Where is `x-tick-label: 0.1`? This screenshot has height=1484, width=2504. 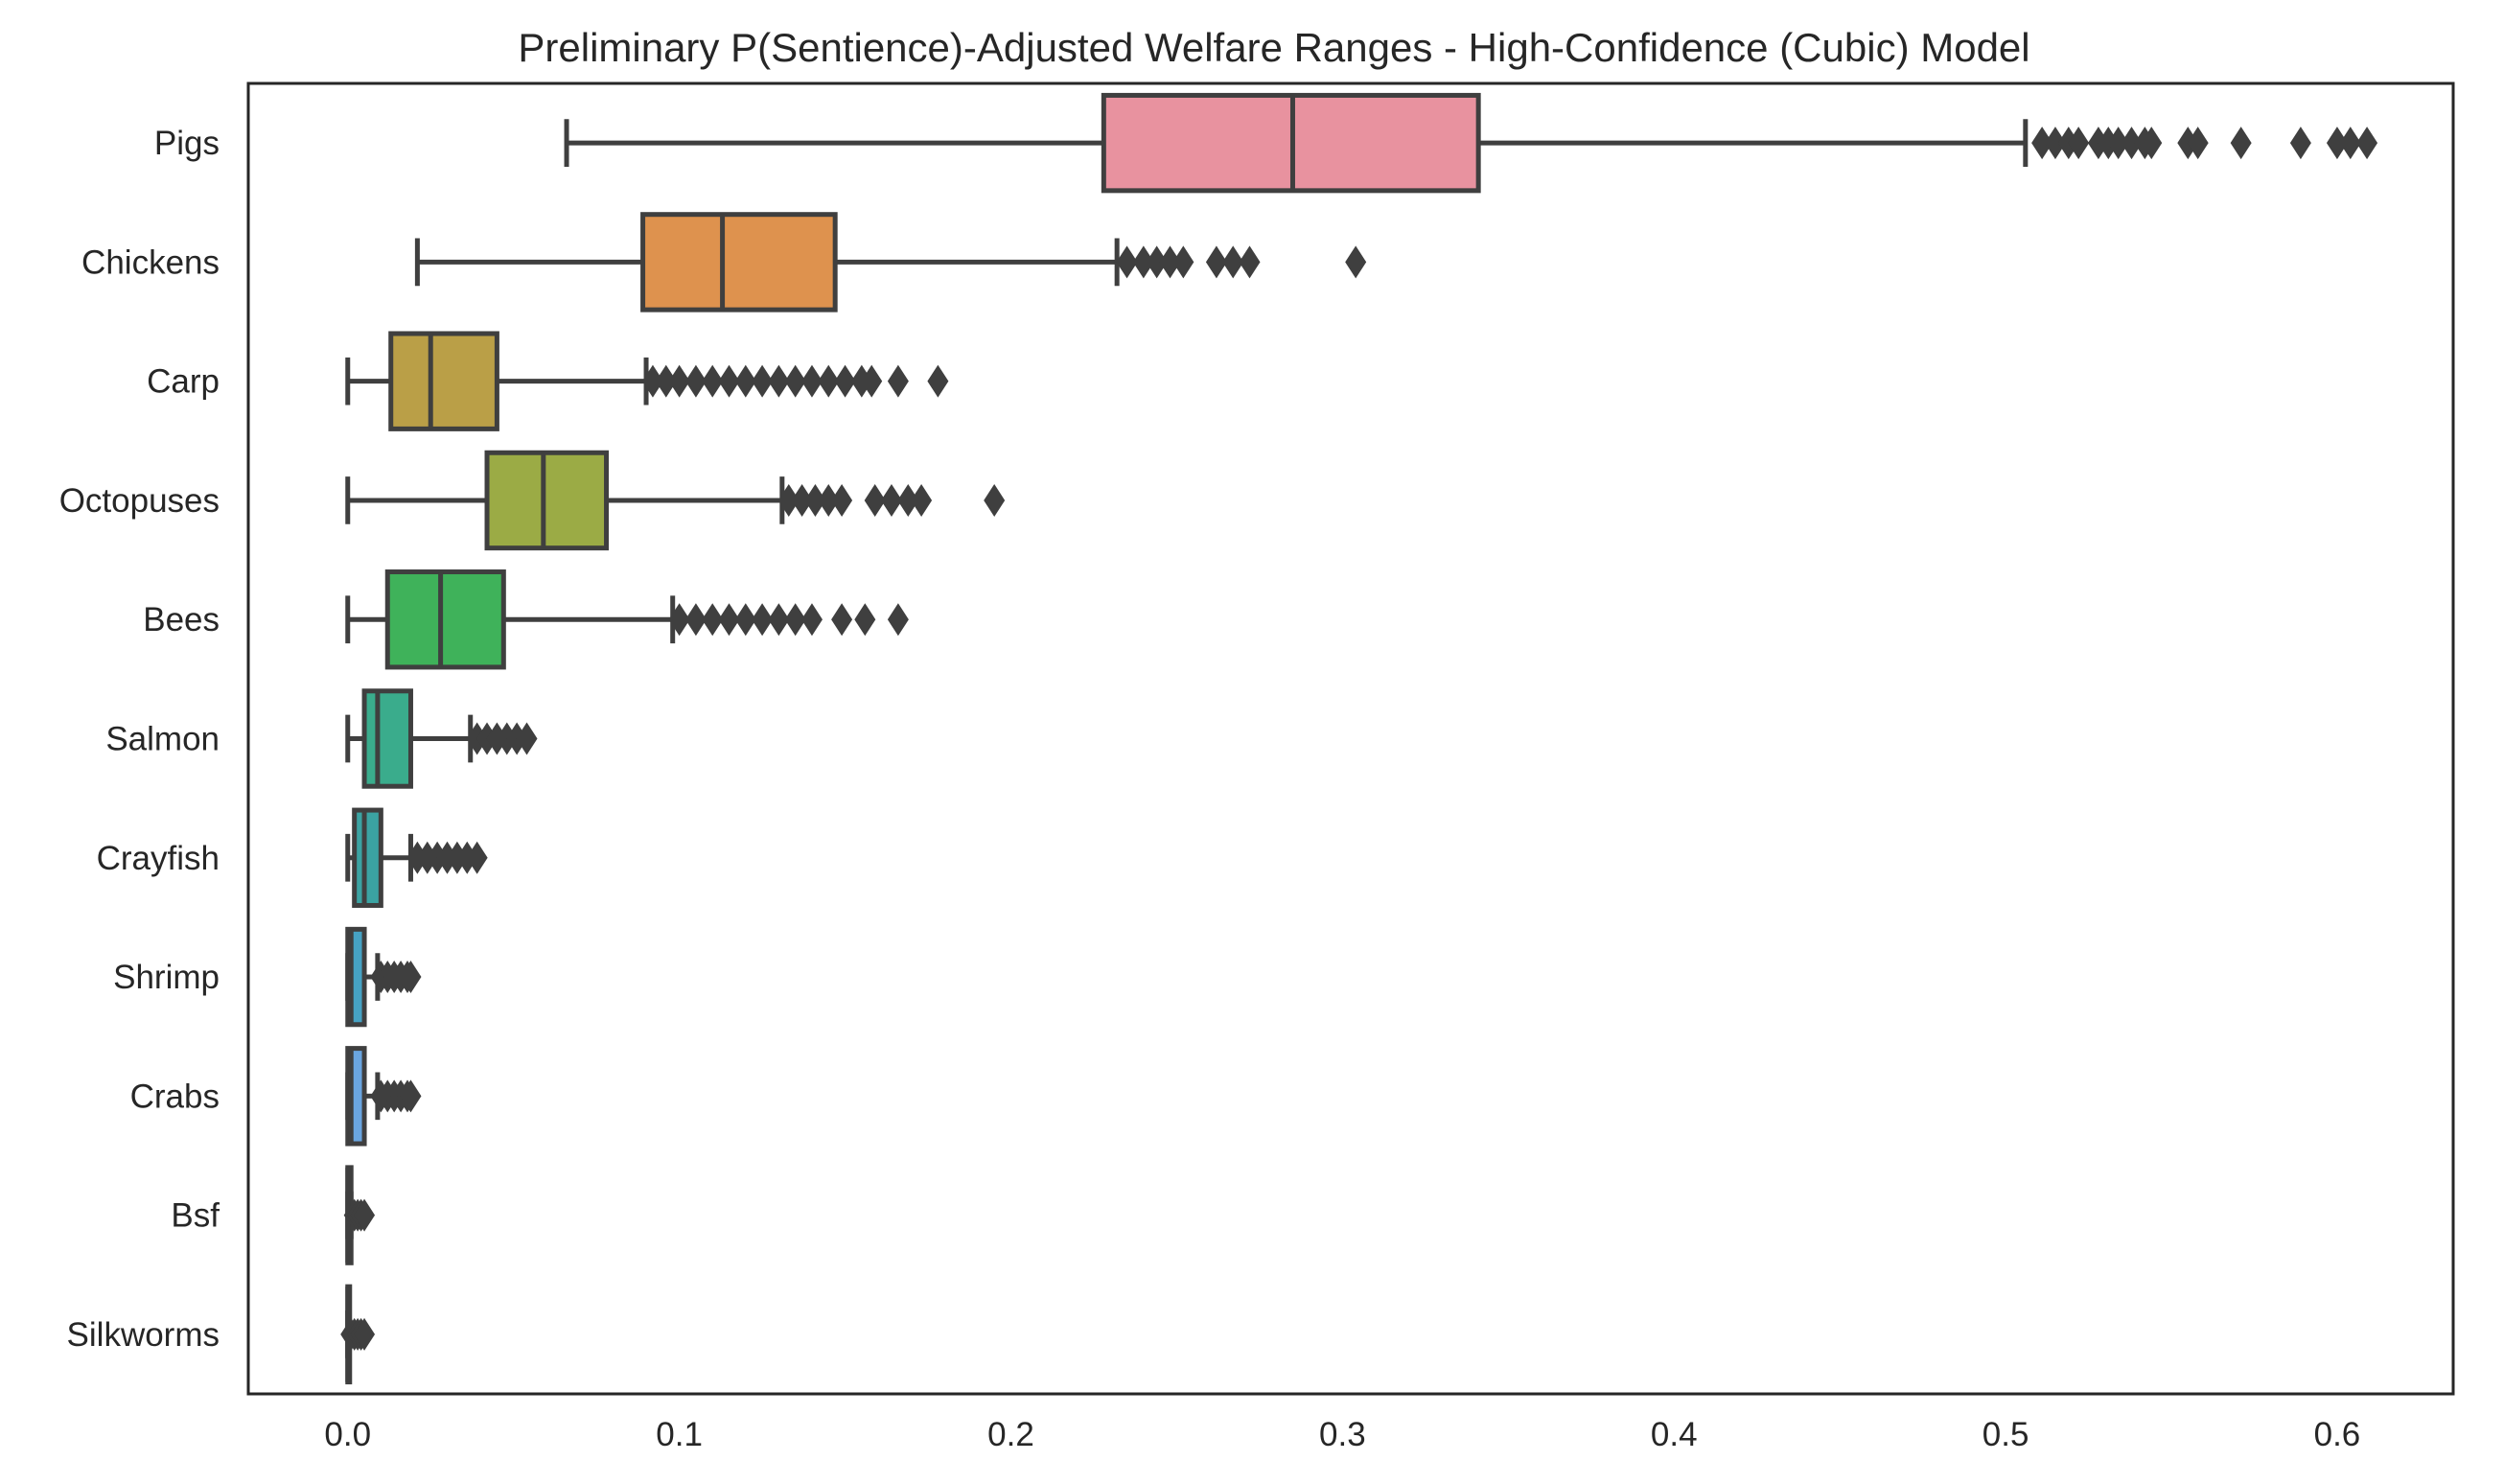 x-tick-label: 0.1 is located at coordinates (679, 1434).